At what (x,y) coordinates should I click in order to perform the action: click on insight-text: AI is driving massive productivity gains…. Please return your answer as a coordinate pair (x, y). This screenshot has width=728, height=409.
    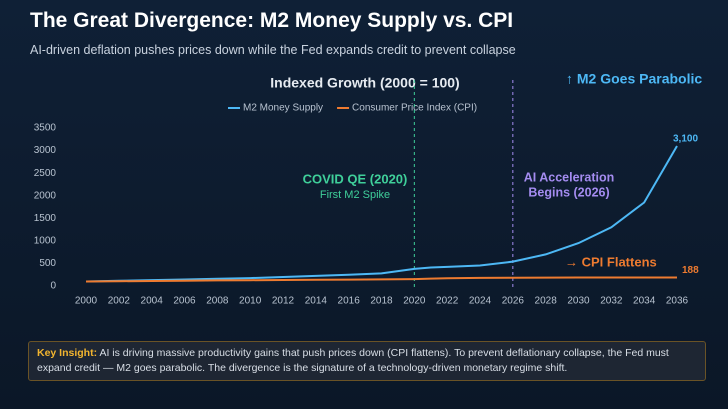
    Looking at the image, I should click on (353, 360).